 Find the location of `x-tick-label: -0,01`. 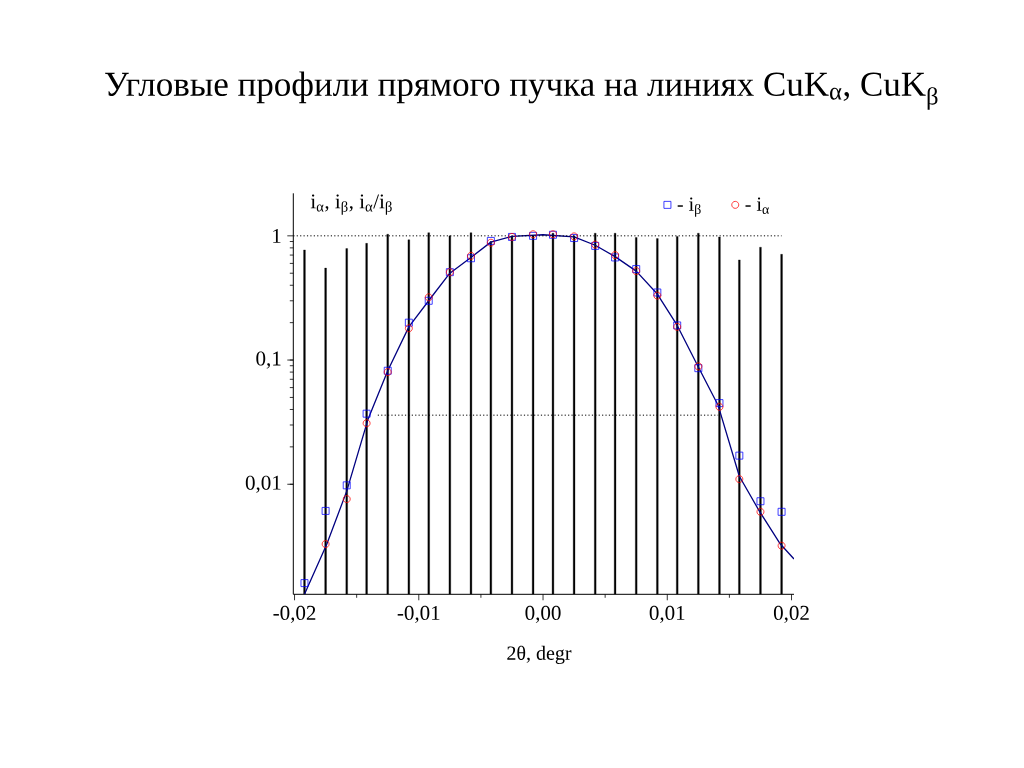

x-tick-label: -0,01 is located at coordinates (418, 614).